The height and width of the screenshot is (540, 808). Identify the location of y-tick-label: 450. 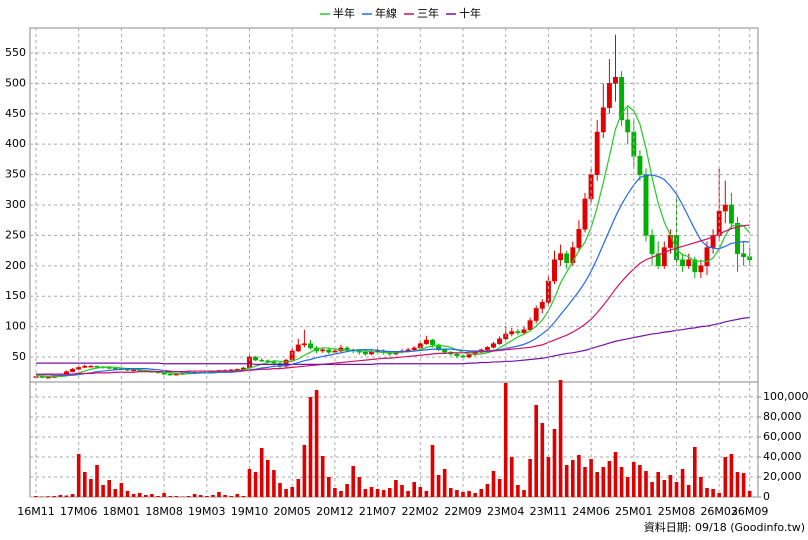
(15, 113).